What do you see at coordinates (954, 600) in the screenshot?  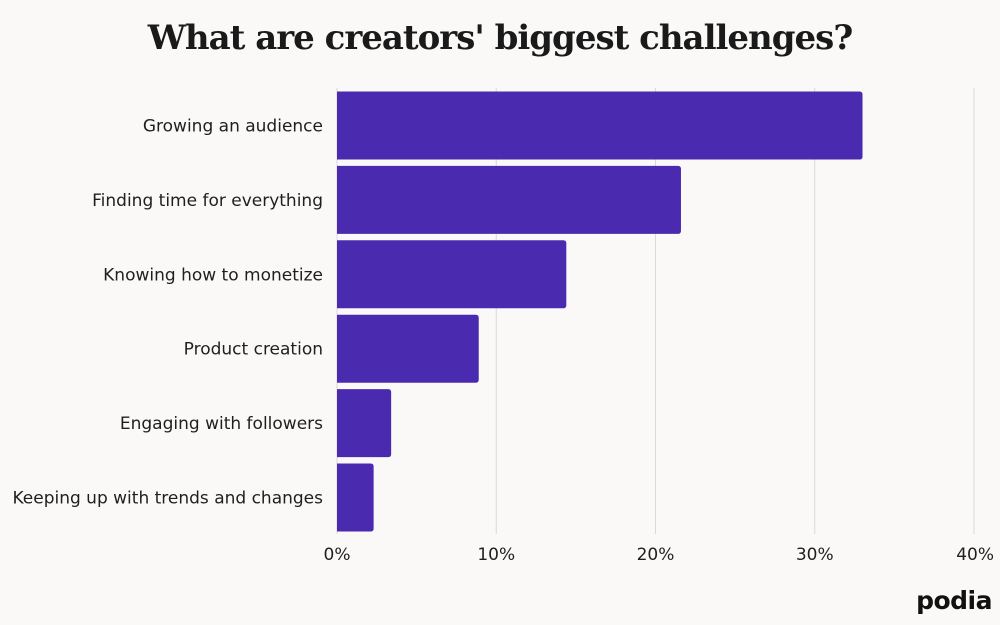 I see `podia-logo: podia` at bounding box center [954, 600].